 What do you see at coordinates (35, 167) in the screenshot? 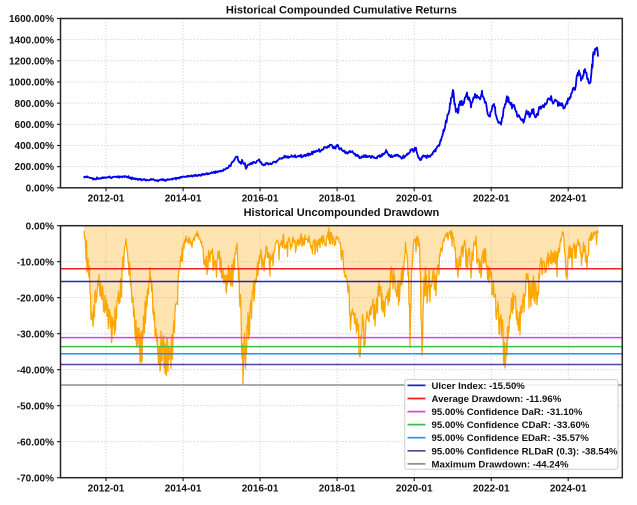
I see `svg-text: 200.00%` at bounding box center [35, 167].